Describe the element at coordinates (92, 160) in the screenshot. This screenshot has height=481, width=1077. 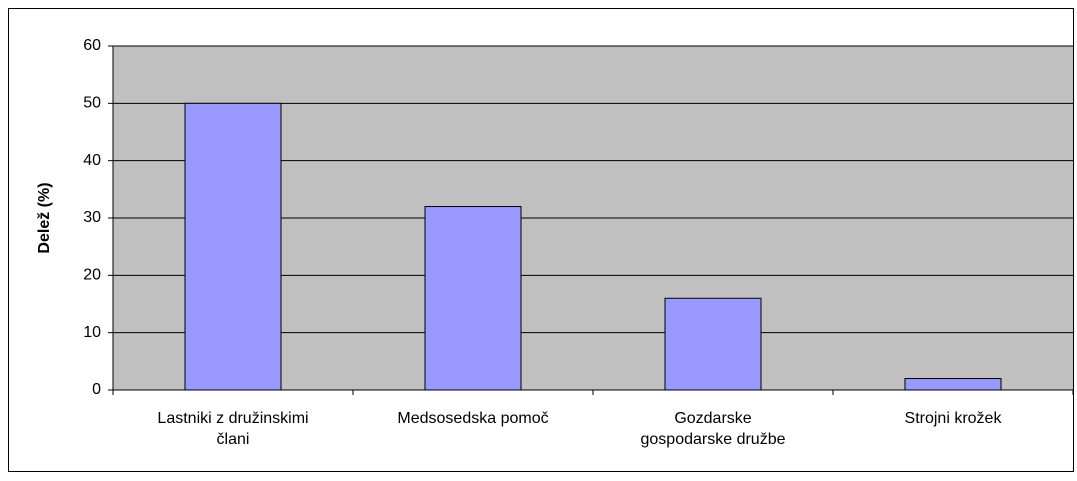
I see `y-tick-label: 40` at that location.